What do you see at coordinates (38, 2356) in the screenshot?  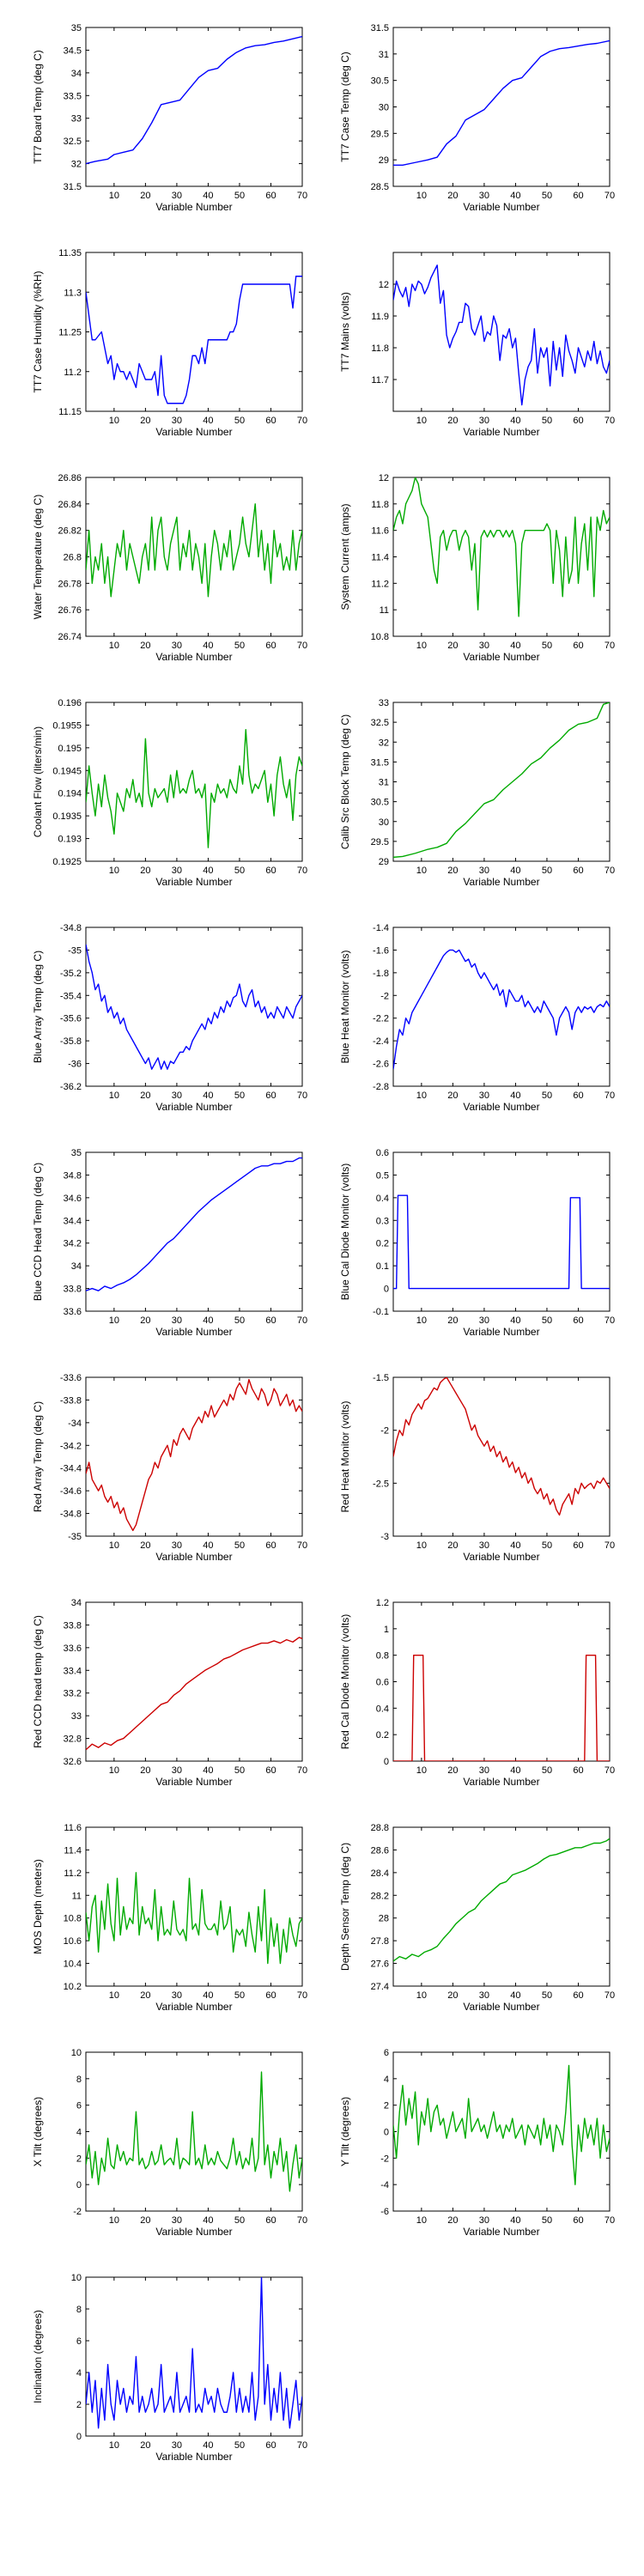 I see `y-axis-label: Inclination (degrees)` at bounding box center [38, 2356].